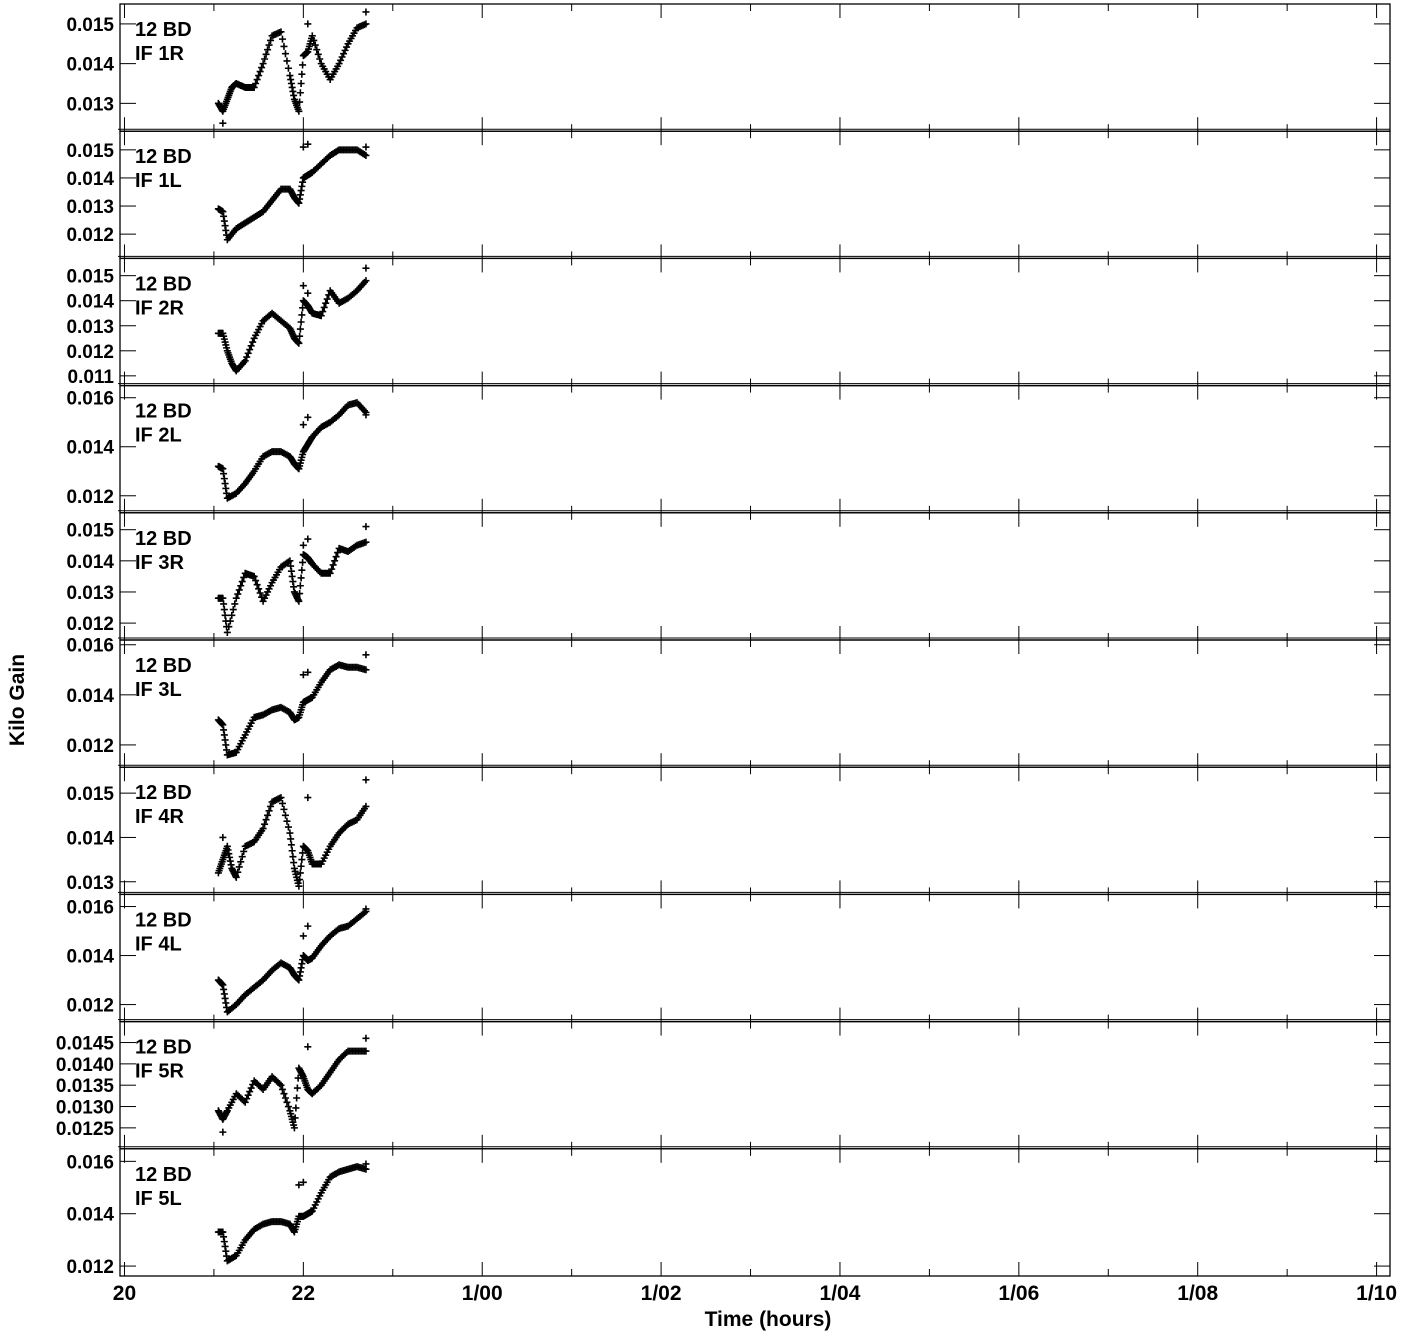 The width and height of the screenshot is (1401, 1339). Describe the element at coordinates (482, 1293) in the screenshot. I see `x-tick-label: 1/00` at that location.